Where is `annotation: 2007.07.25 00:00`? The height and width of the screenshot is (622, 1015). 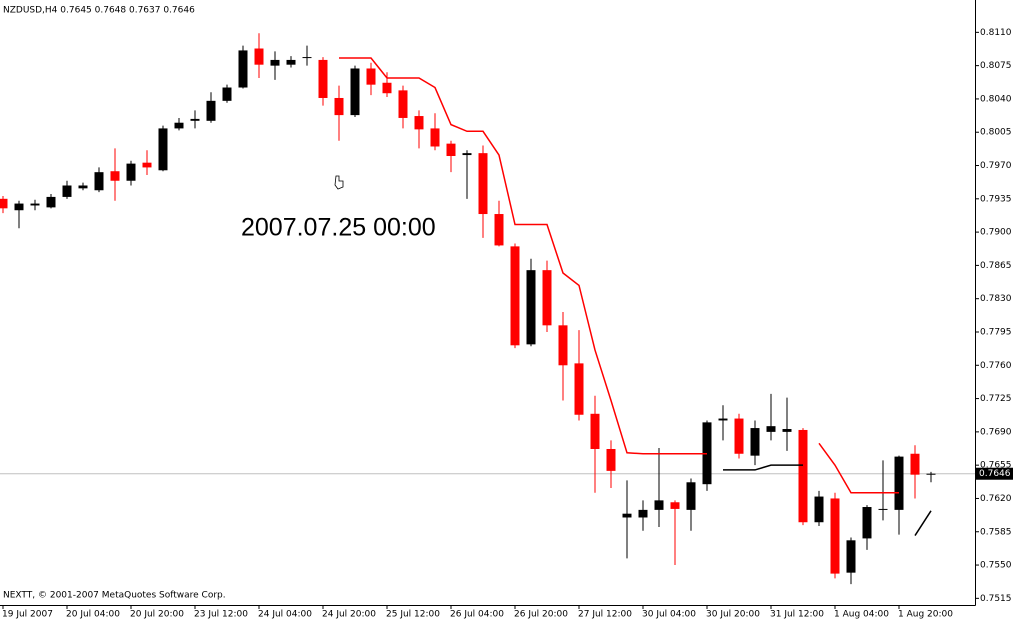
annotation: 2007.07.25 00:00 is located at coordinates (338, 228).